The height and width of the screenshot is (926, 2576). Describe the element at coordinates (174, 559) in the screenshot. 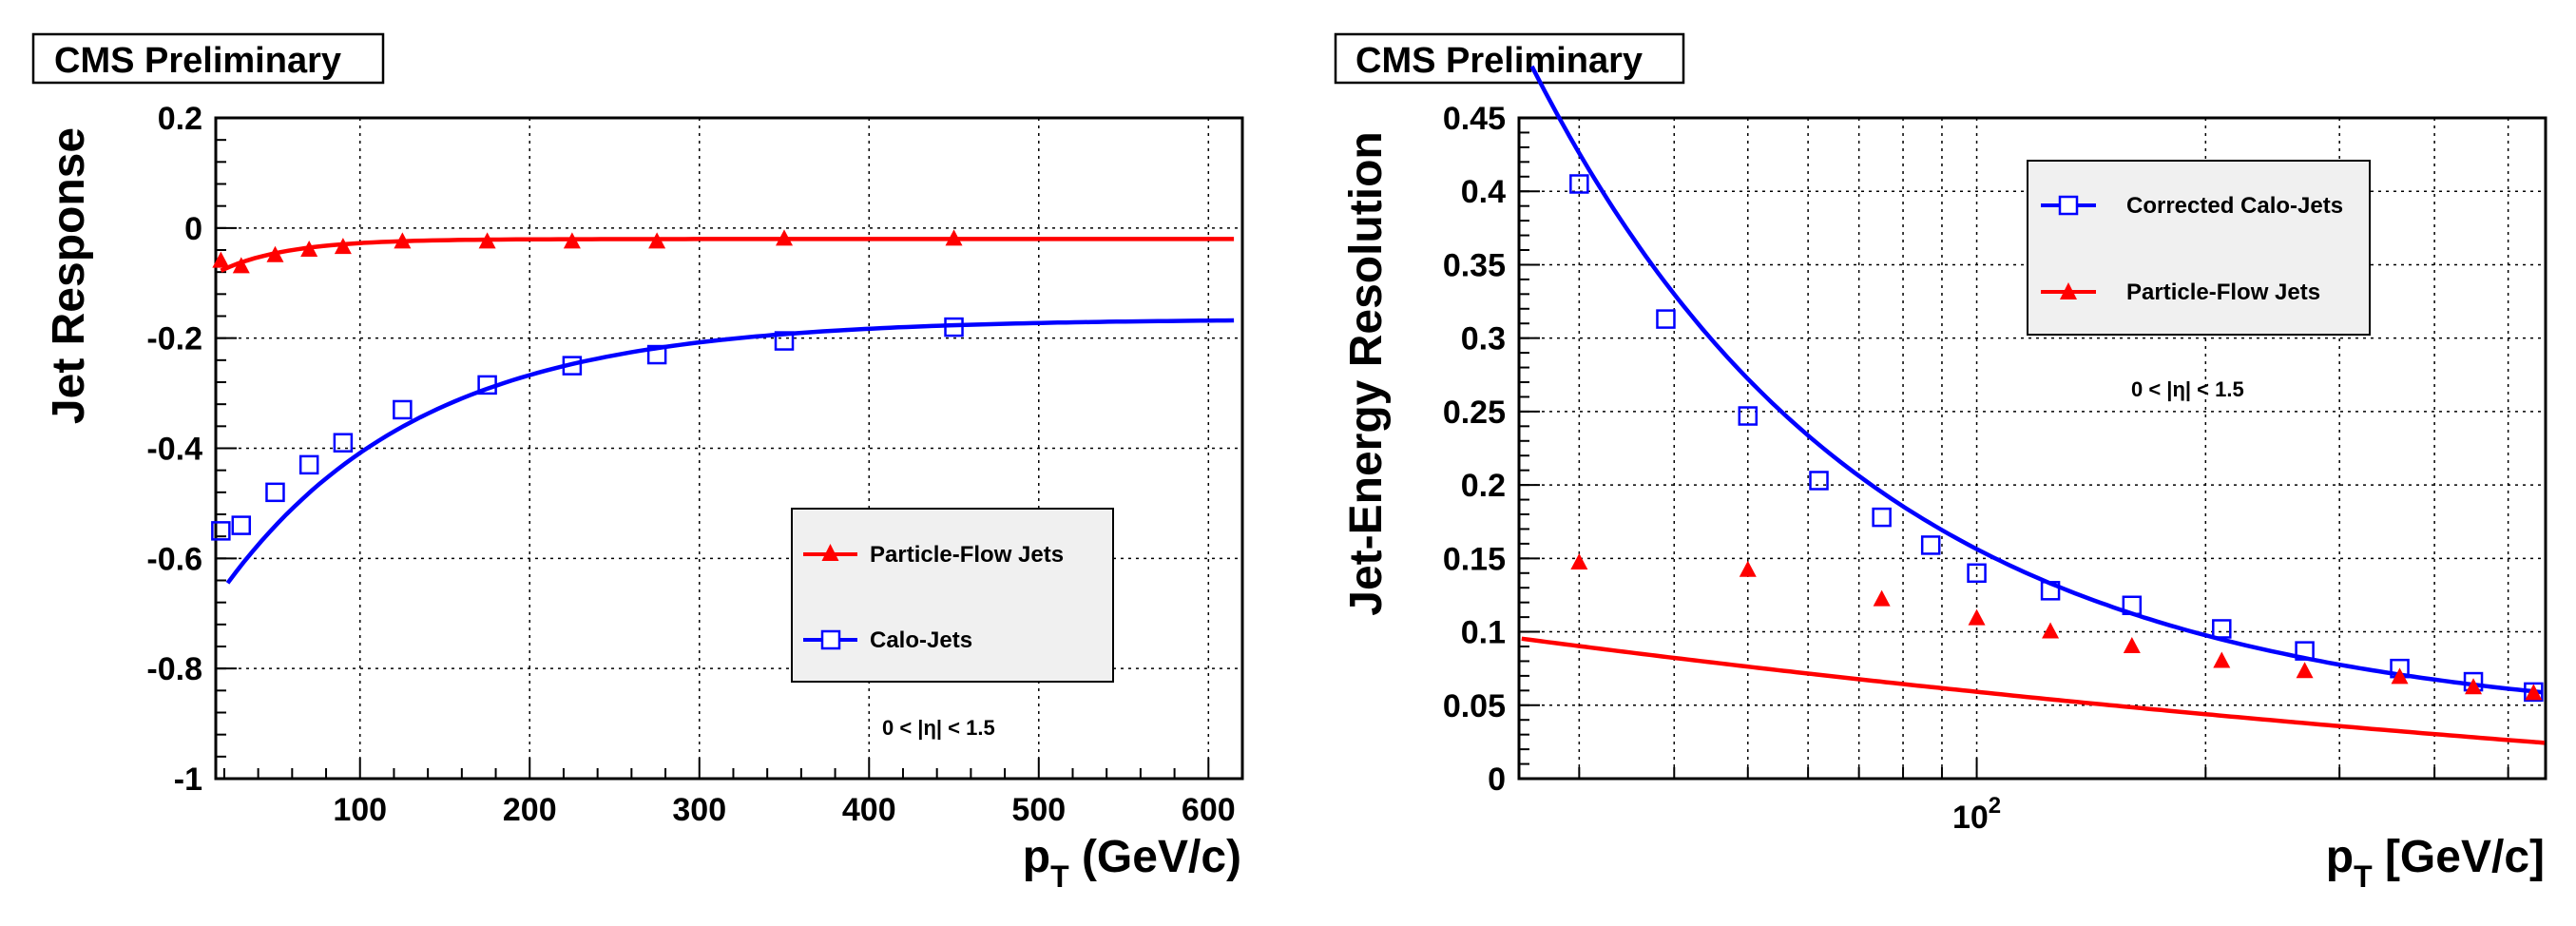

I see `left-y-tick-label: -0.6` at that location.